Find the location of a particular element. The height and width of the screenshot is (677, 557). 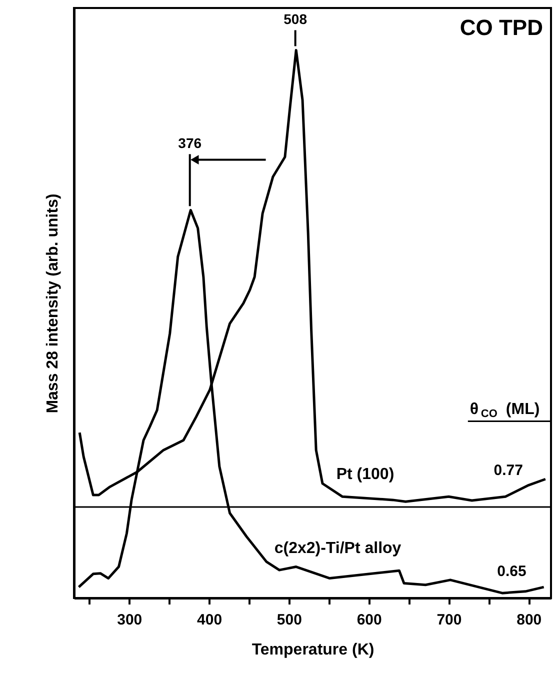

annotation: 0.65 is located at coordinates (511, 571).